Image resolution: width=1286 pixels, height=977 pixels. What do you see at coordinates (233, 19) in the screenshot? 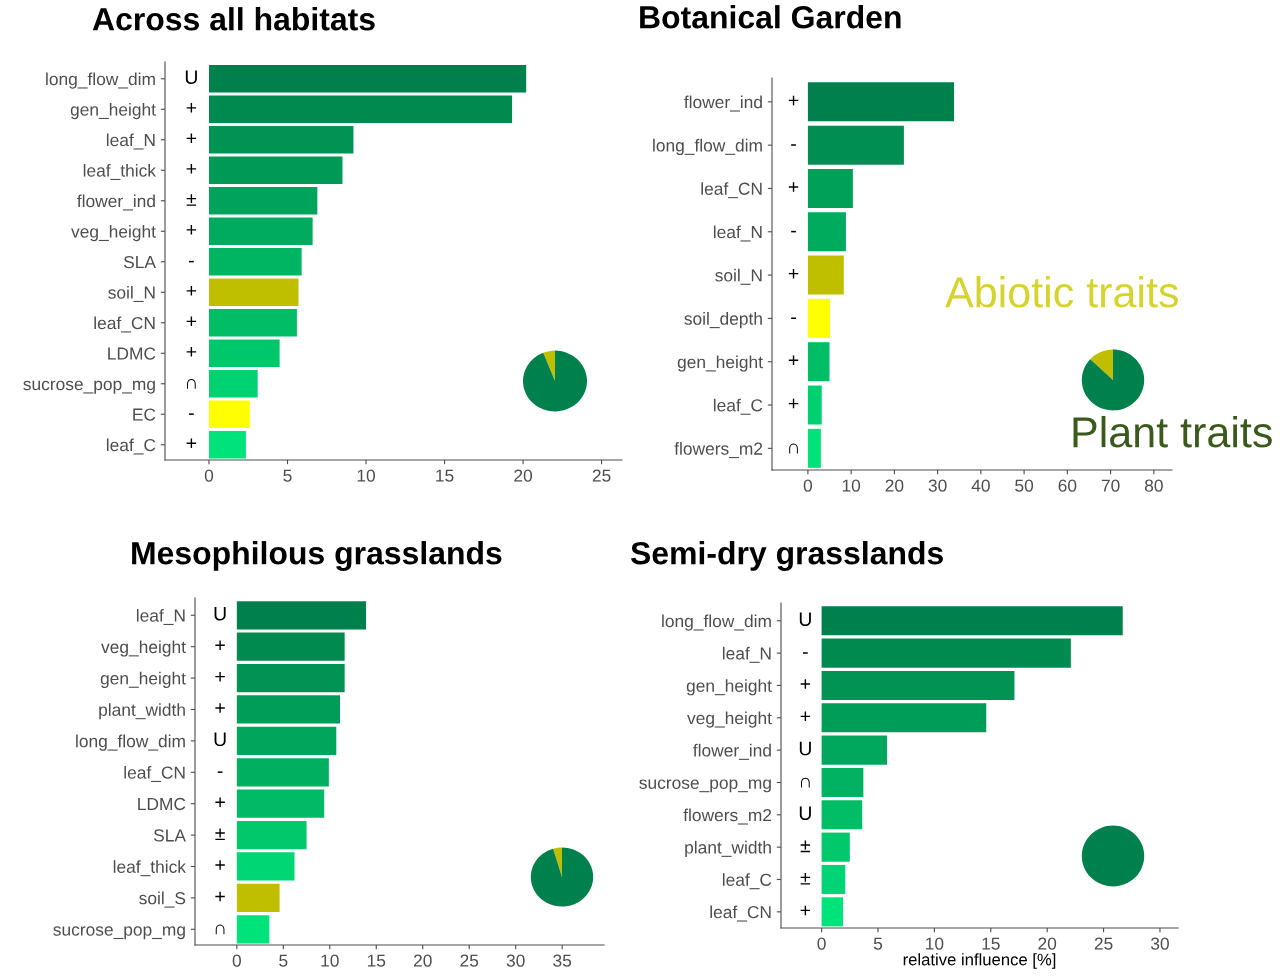
I see `chart-title: Across all habitats` at bounding box center [233, 19].